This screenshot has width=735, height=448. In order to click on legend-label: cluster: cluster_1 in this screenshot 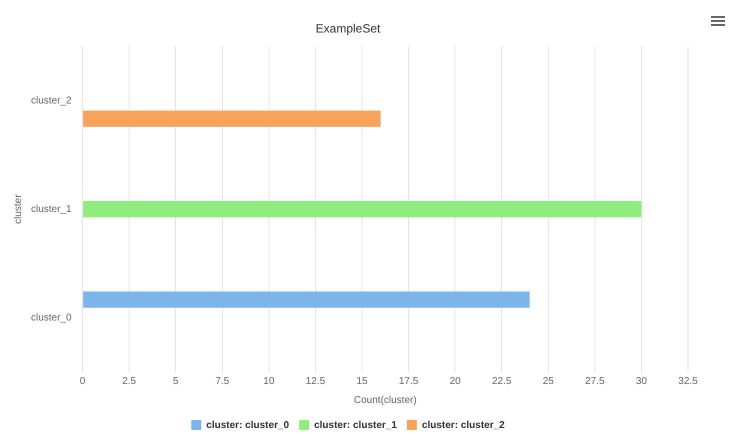, I will do `click(356, 425)`.